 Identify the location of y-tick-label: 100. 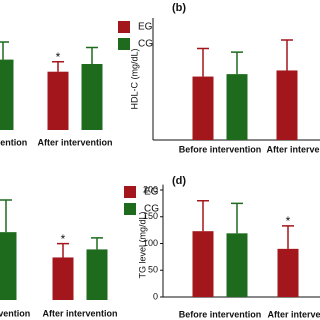
(150, 243).